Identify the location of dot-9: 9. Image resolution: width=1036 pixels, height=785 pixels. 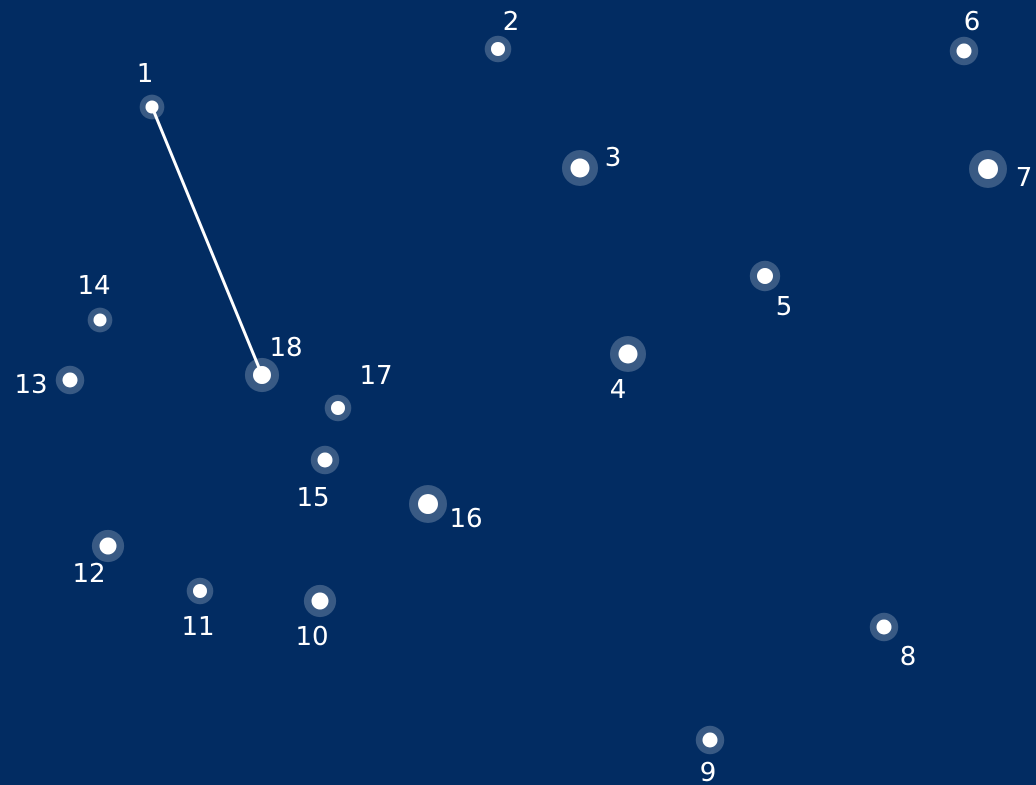
(710, 755).